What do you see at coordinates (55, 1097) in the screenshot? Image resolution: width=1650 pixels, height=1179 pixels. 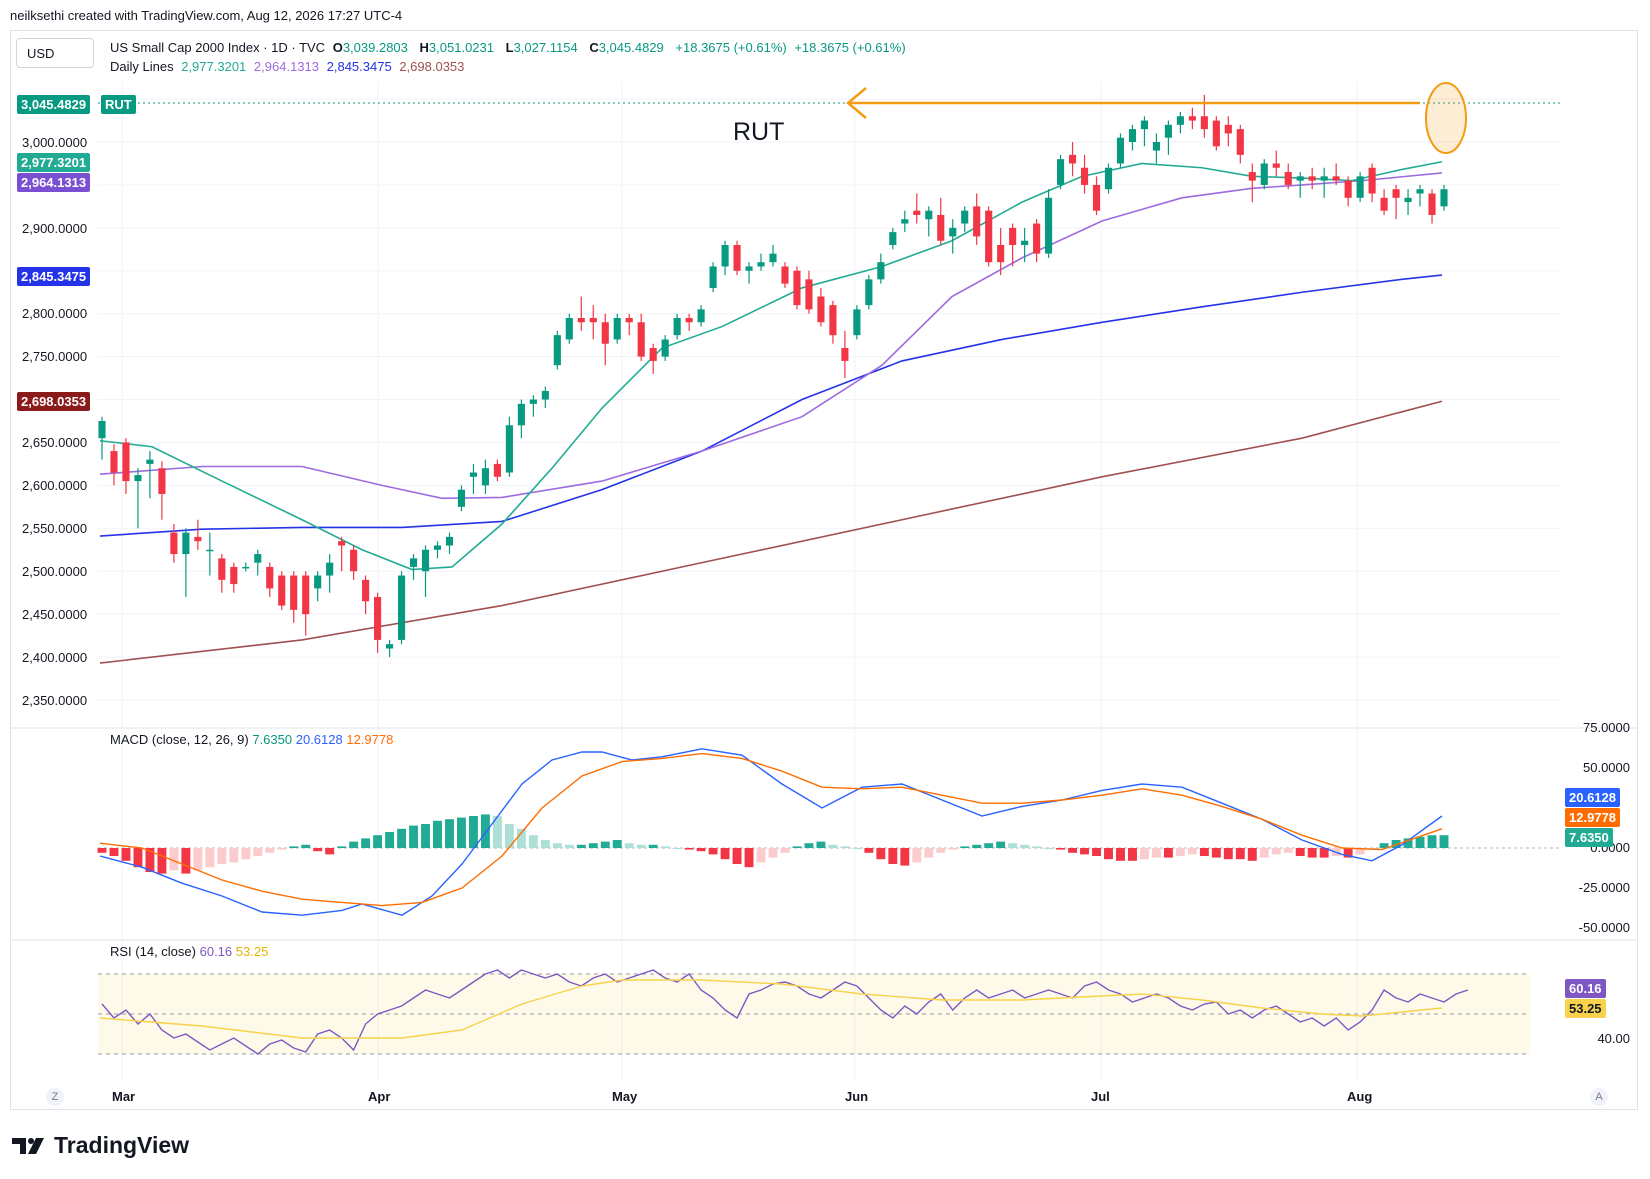 I see `log-scale-toggle: Z` at bounding box center [55, 1097].